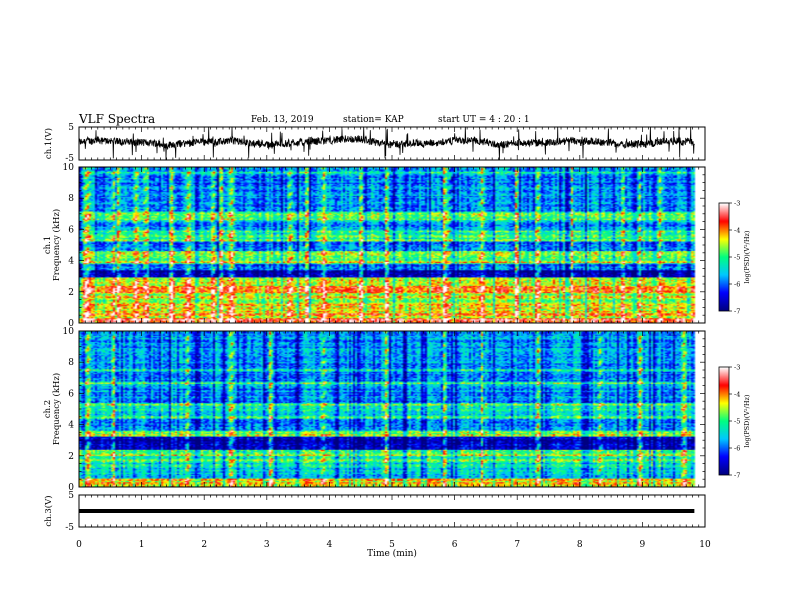 Image resolution: width=792 pixels, height=612 pixels. Describe the element at coordinates (56, 409) in the screenshot. I see `ch2-spec-ylabel-frequency: Frequency (kHz)` at that location.